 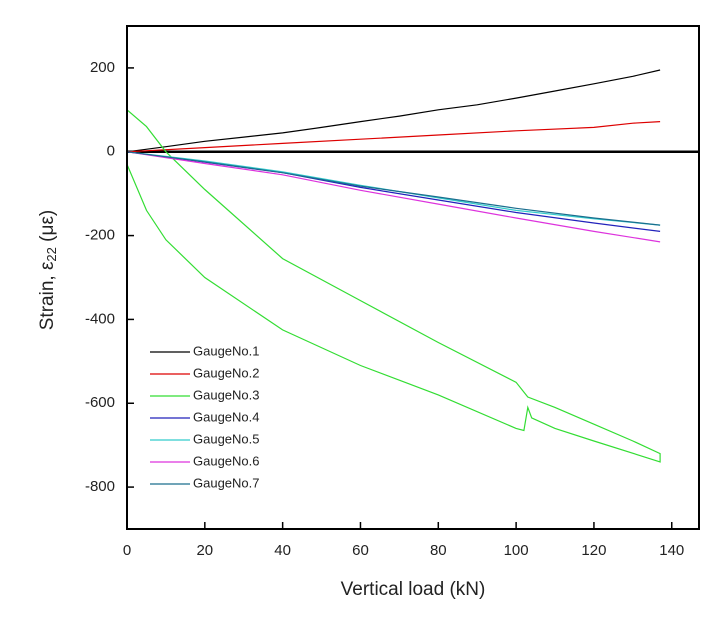 What do you see at coordinates (226, 460) in the screenshot?
I see `legend-label: GaugeNo.6` at bounding box center [226, 460].